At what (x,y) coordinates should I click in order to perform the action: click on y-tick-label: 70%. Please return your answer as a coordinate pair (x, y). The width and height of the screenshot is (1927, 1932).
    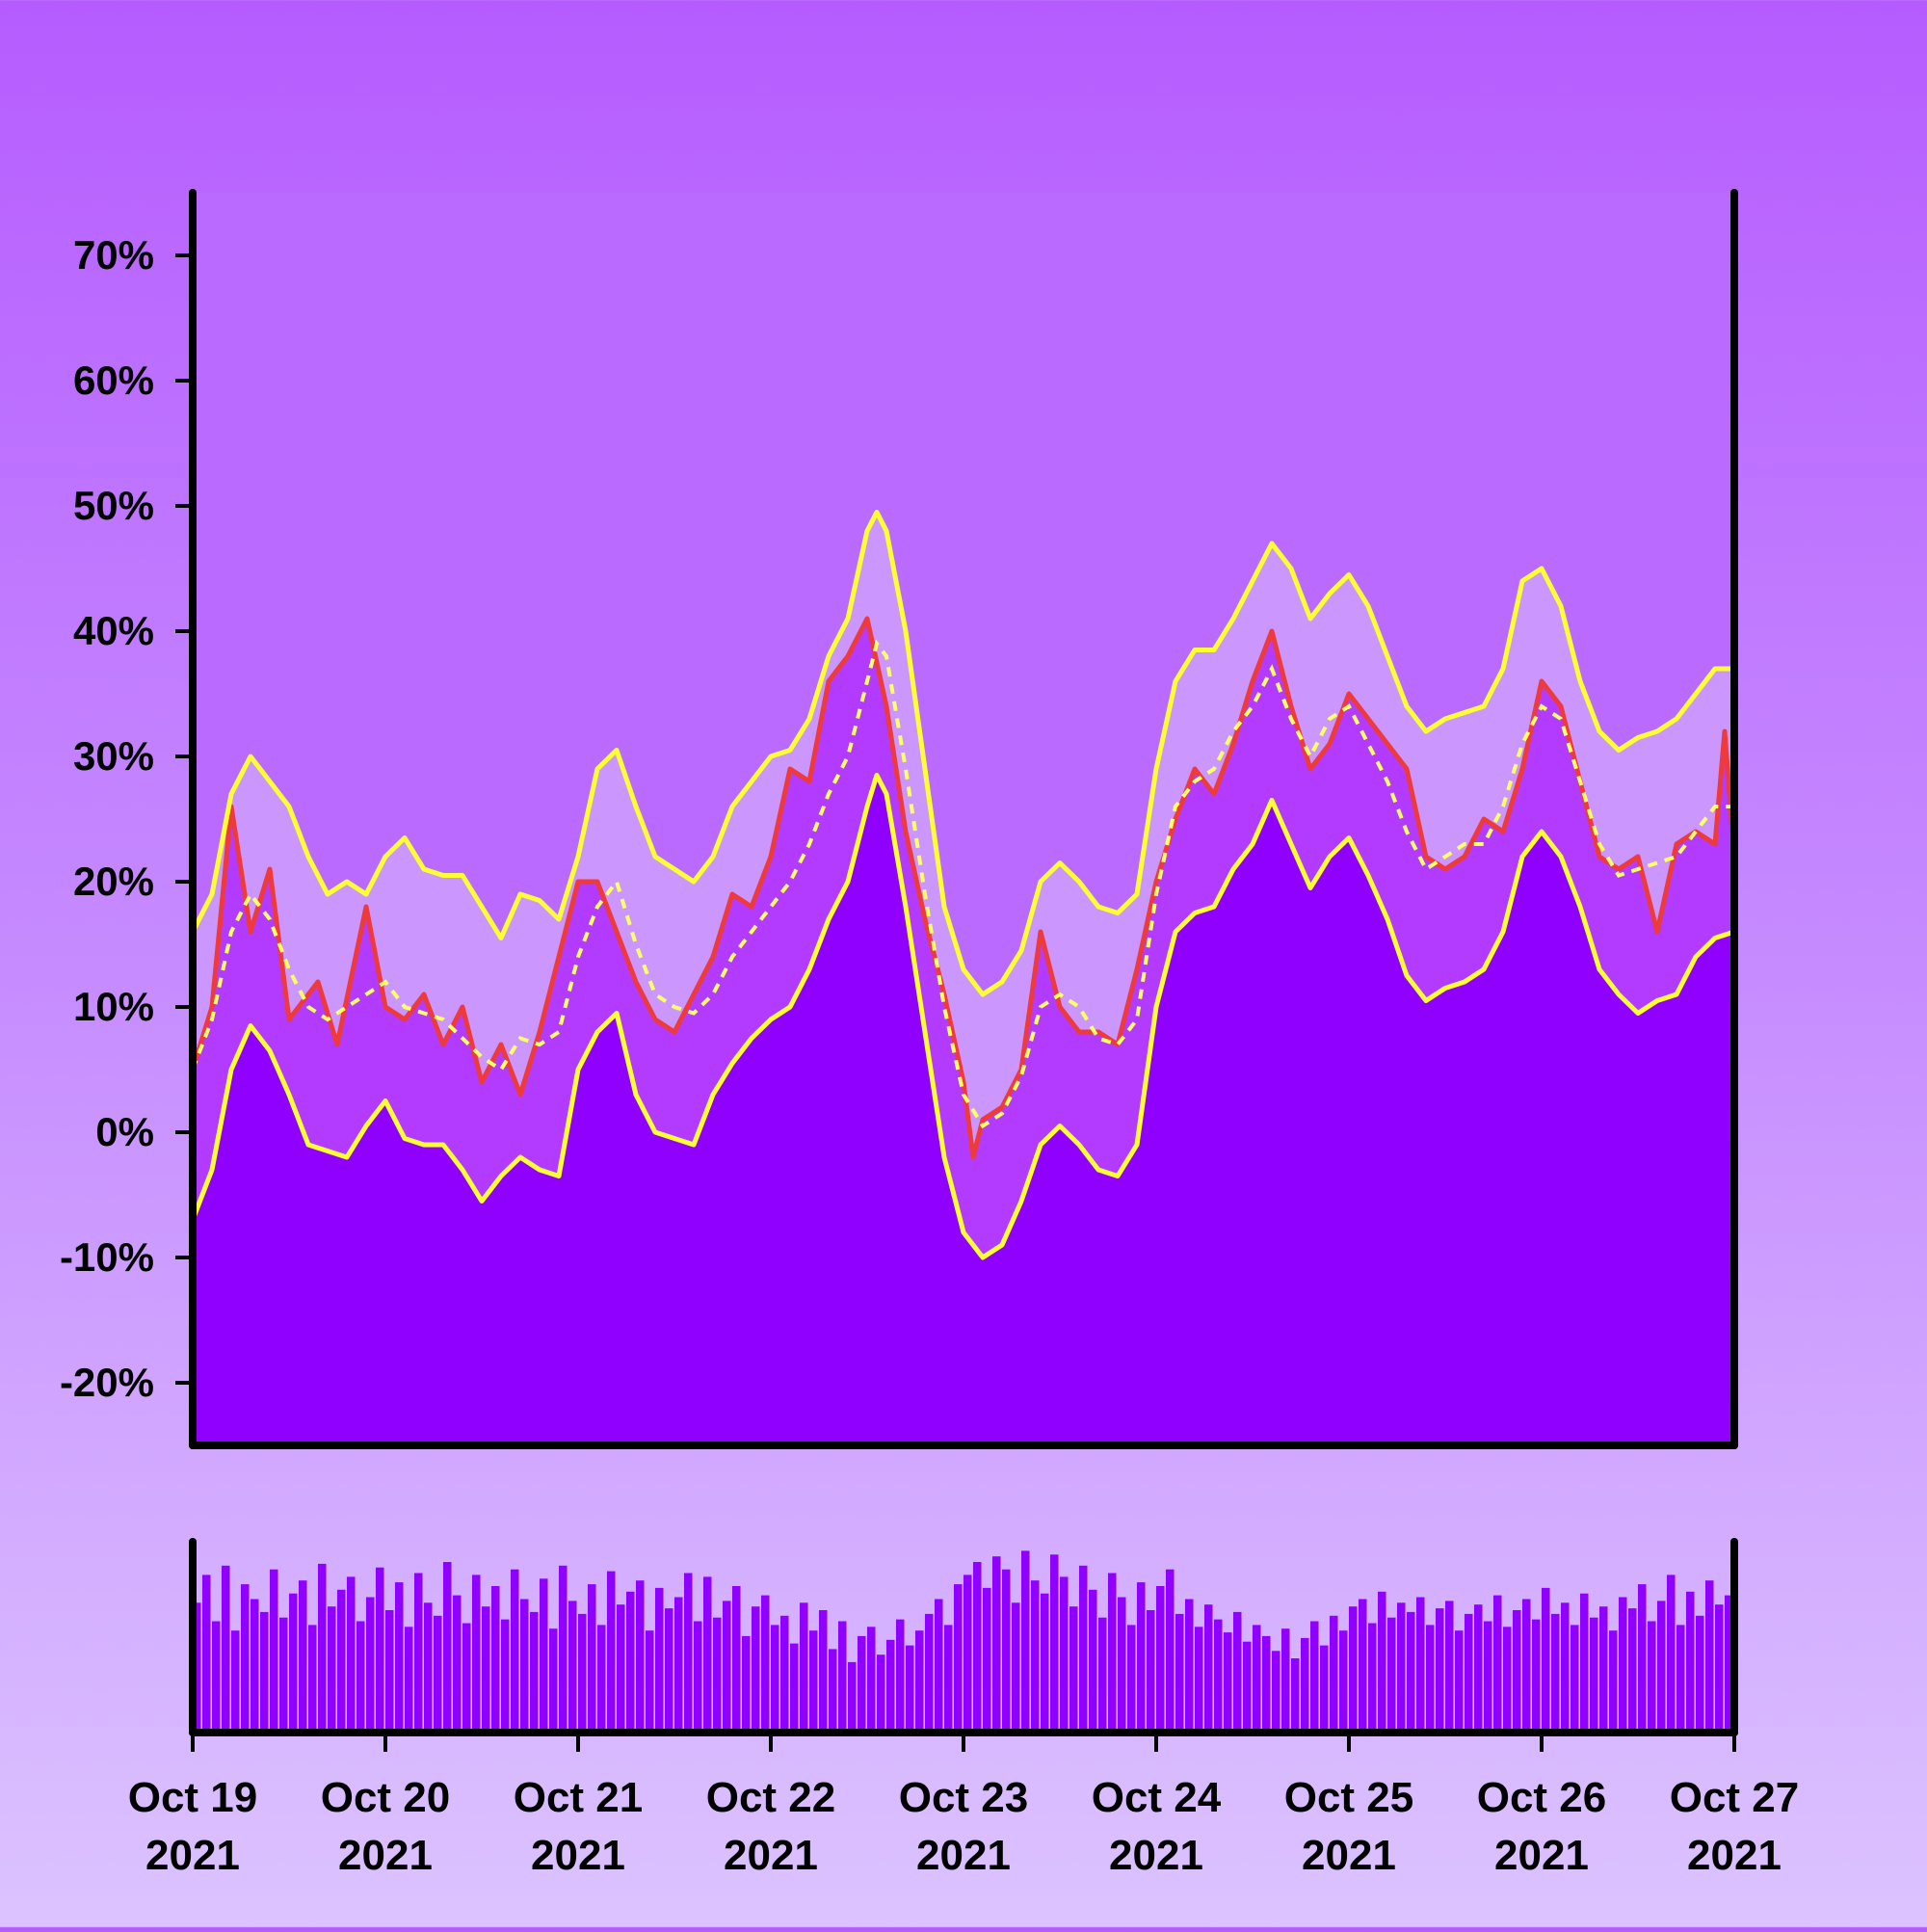
    Looking at the image, I should click on (113, 255).